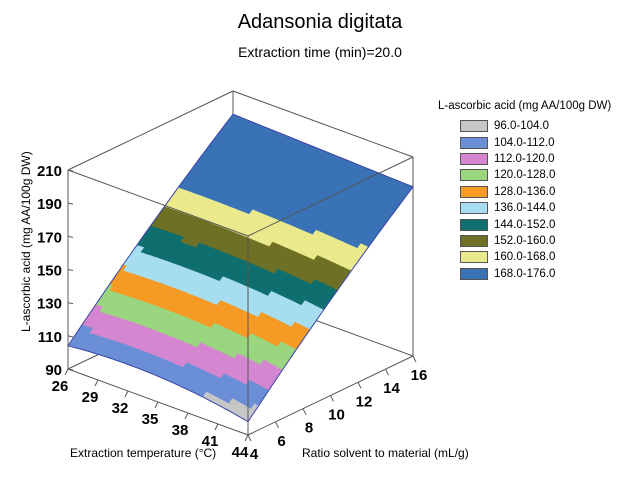 The width and height of the screenshot is (640, 480). Describe the element at coordinates (281, 441) in the screenshot. I see `y-tick-label: 6` at that location.